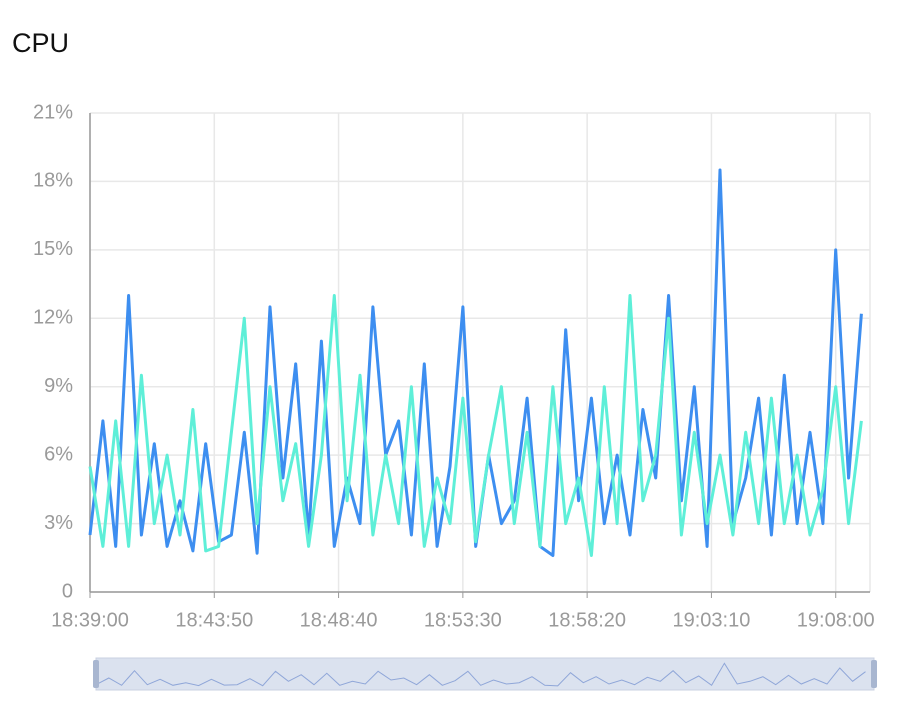  What do you see at coordinates (53, 249) in the screenshot?
I see `y-tick-label: 15%` at bounding box center [53, 249].